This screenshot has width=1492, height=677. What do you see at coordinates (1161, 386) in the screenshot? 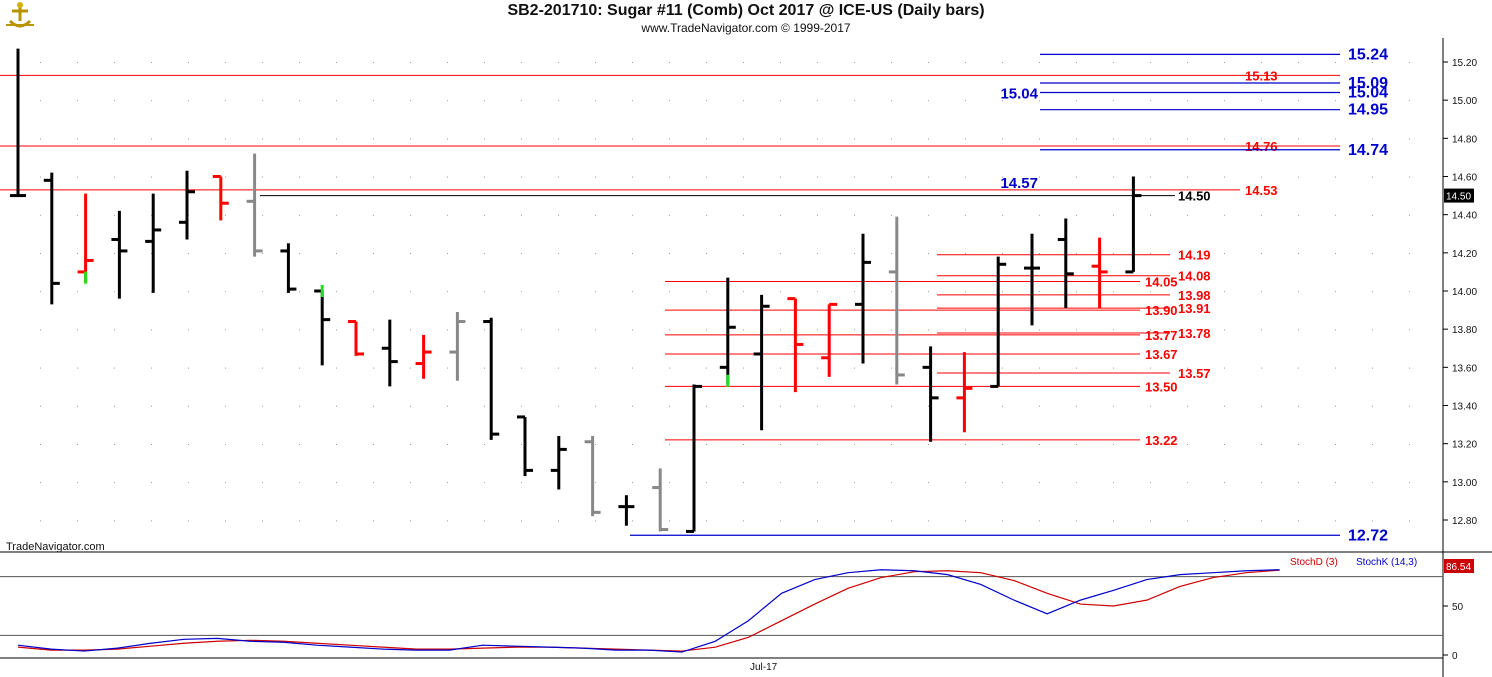
I see `level-label: 13.50` at bounding box center [1161, 386].